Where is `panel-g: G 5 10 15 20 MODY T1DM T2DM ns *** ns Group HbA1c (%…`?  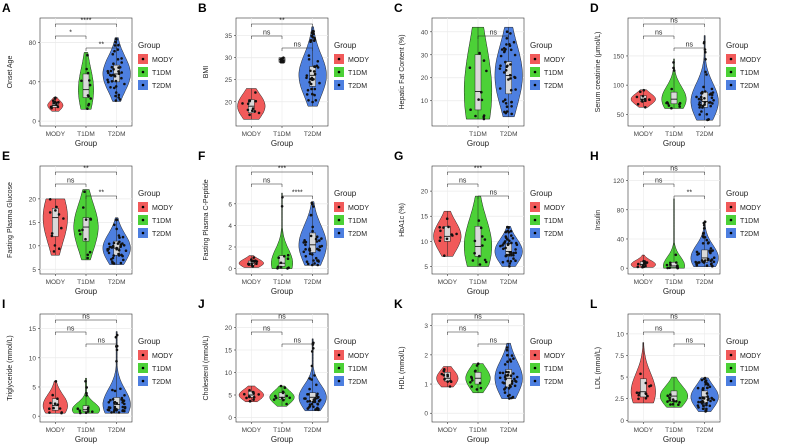 panel-g: G 5 10 15 20 MODY T1DM T2DM ns *** ns Group HbA1c (%… is located at coordinates (479, 222).